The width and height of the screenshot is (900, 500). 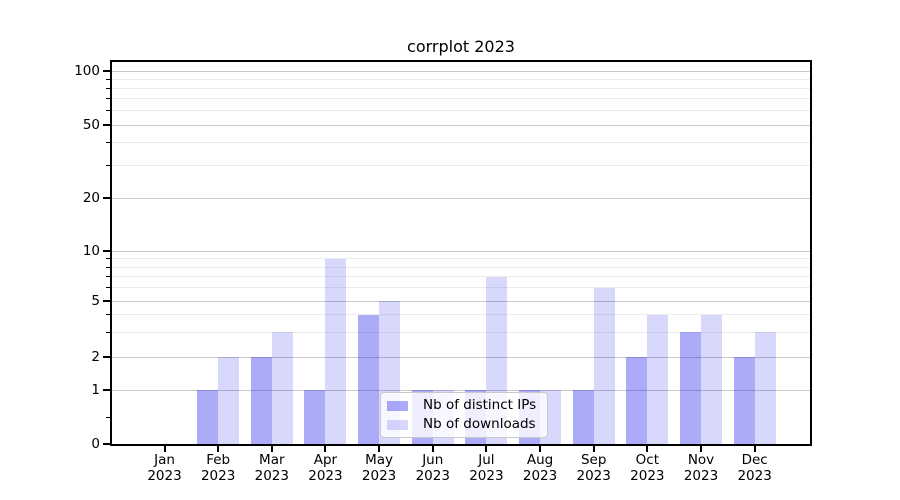 I want to click on x-tick-jul, so click(x=486, y=448).